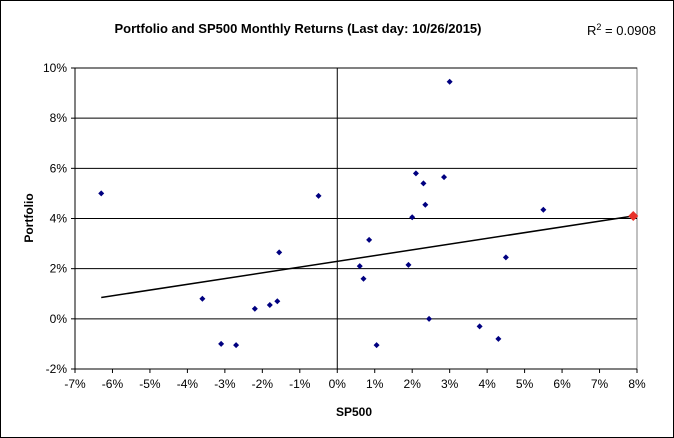 Image resolution: width=674 pixels, height=438 pixels. Describe the element at coordinates (59, 168) in the screenshot. I see `y-tick-label: 6%` at that location.